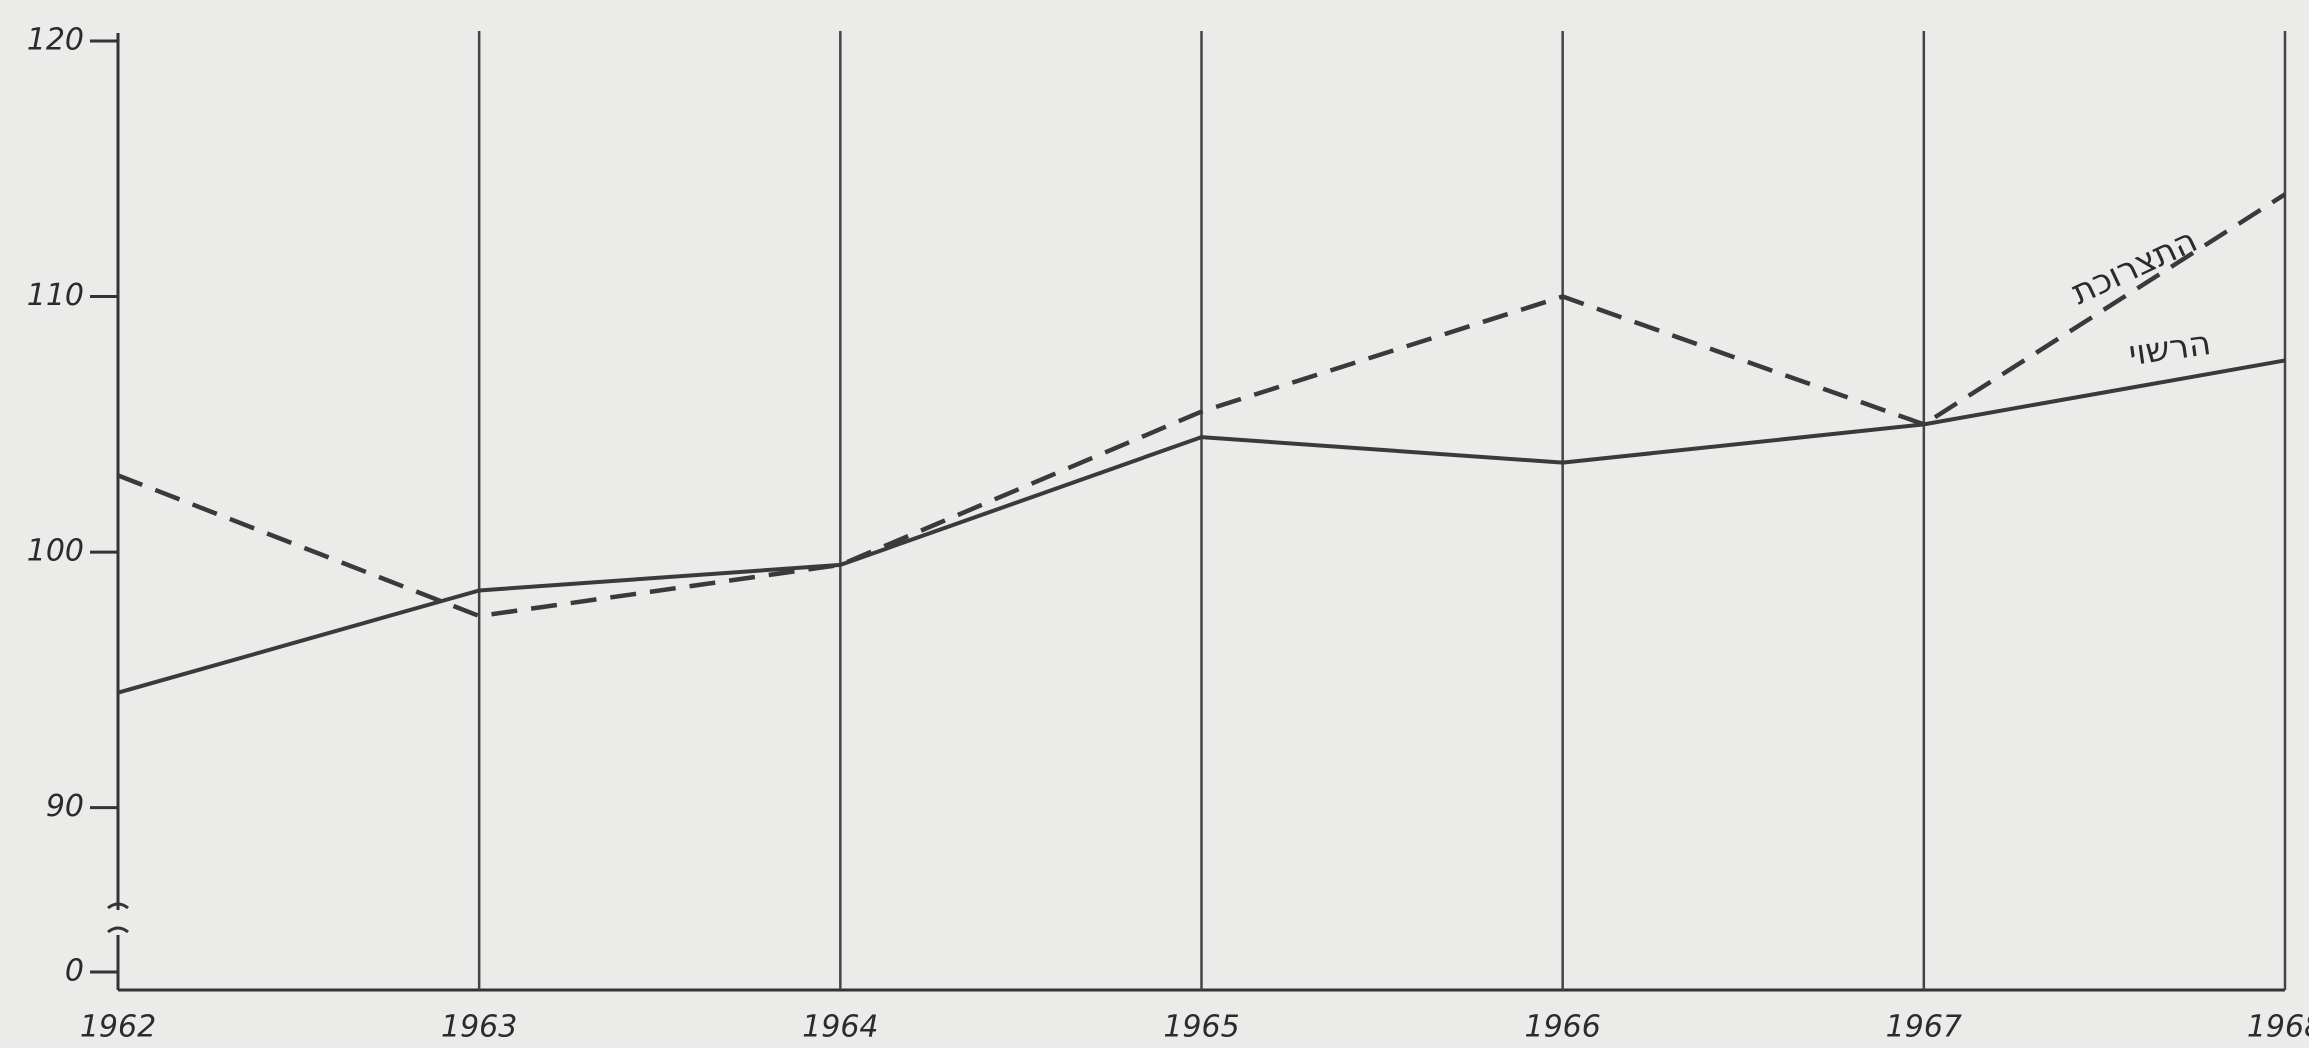  Describe the element at coordinates (840, 1027) in the screenshot. I see `x-tick-label: 1964` at that location.